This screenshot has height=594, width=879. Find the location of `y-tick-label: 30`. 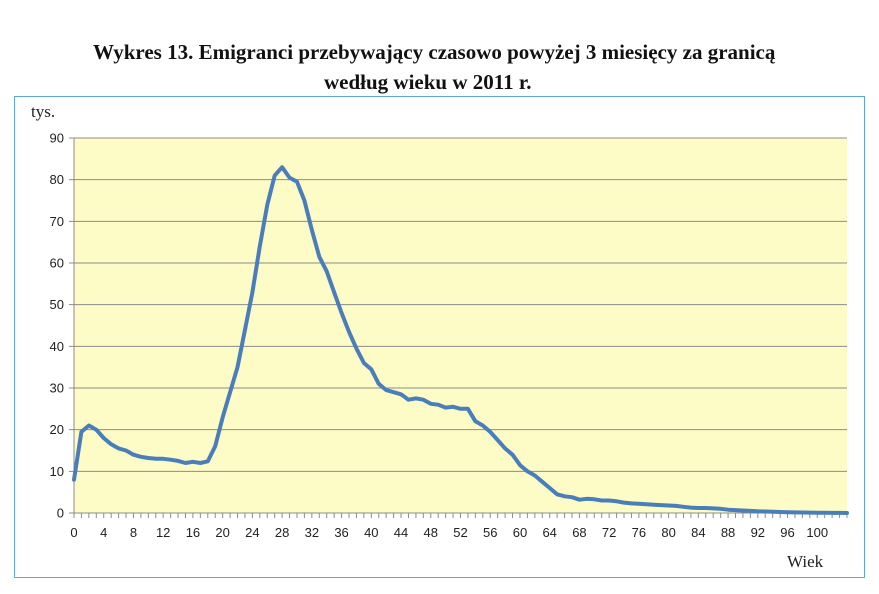

y-tick-label: 30 is located at coordinates (57, 388).